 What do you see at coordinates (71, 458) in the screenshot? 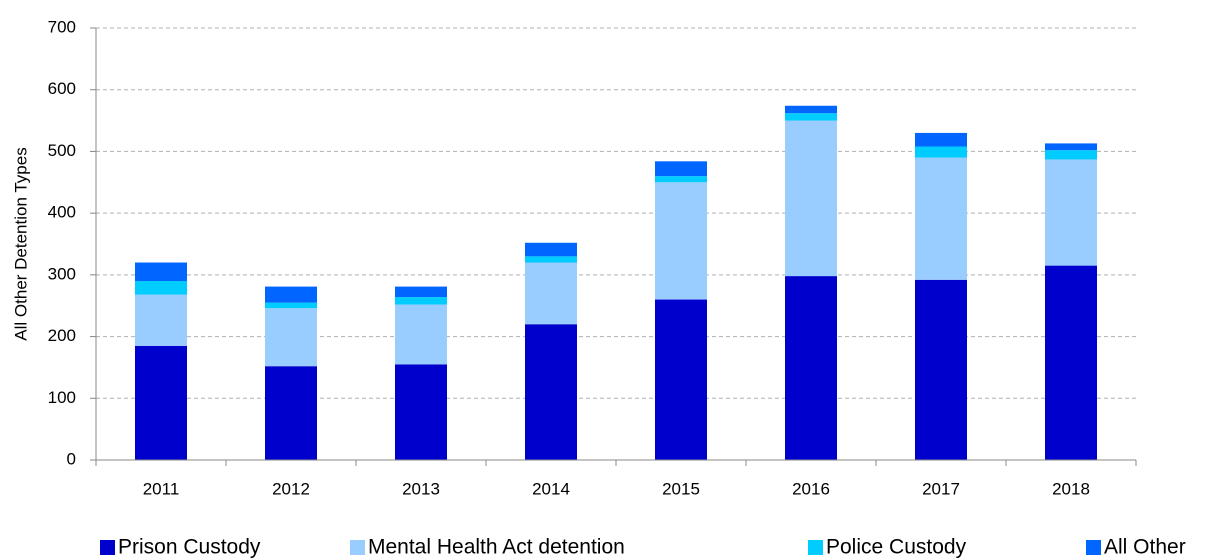
I see `y-tick-label: 0` at bounding box center [71, 458].